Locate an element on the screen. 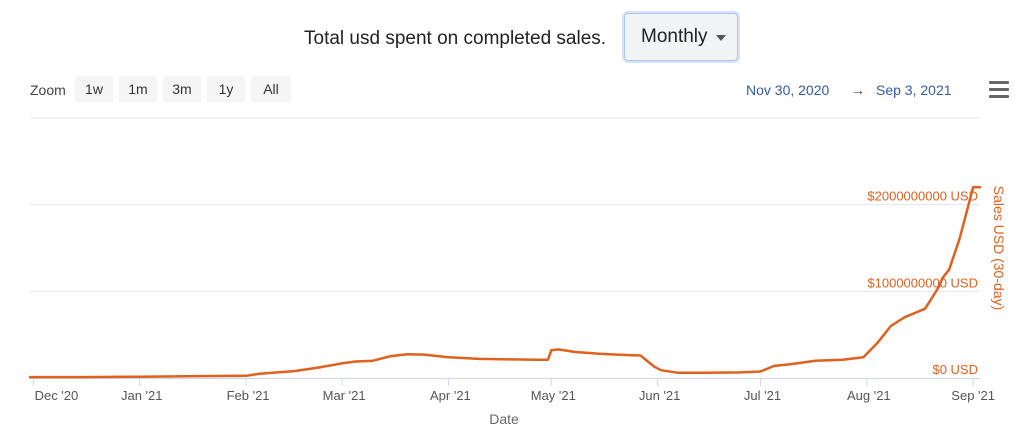 Image resolution: width=1031 pixels, height=431 pixels. range-arrow: → is located at coordinates (858, 90).